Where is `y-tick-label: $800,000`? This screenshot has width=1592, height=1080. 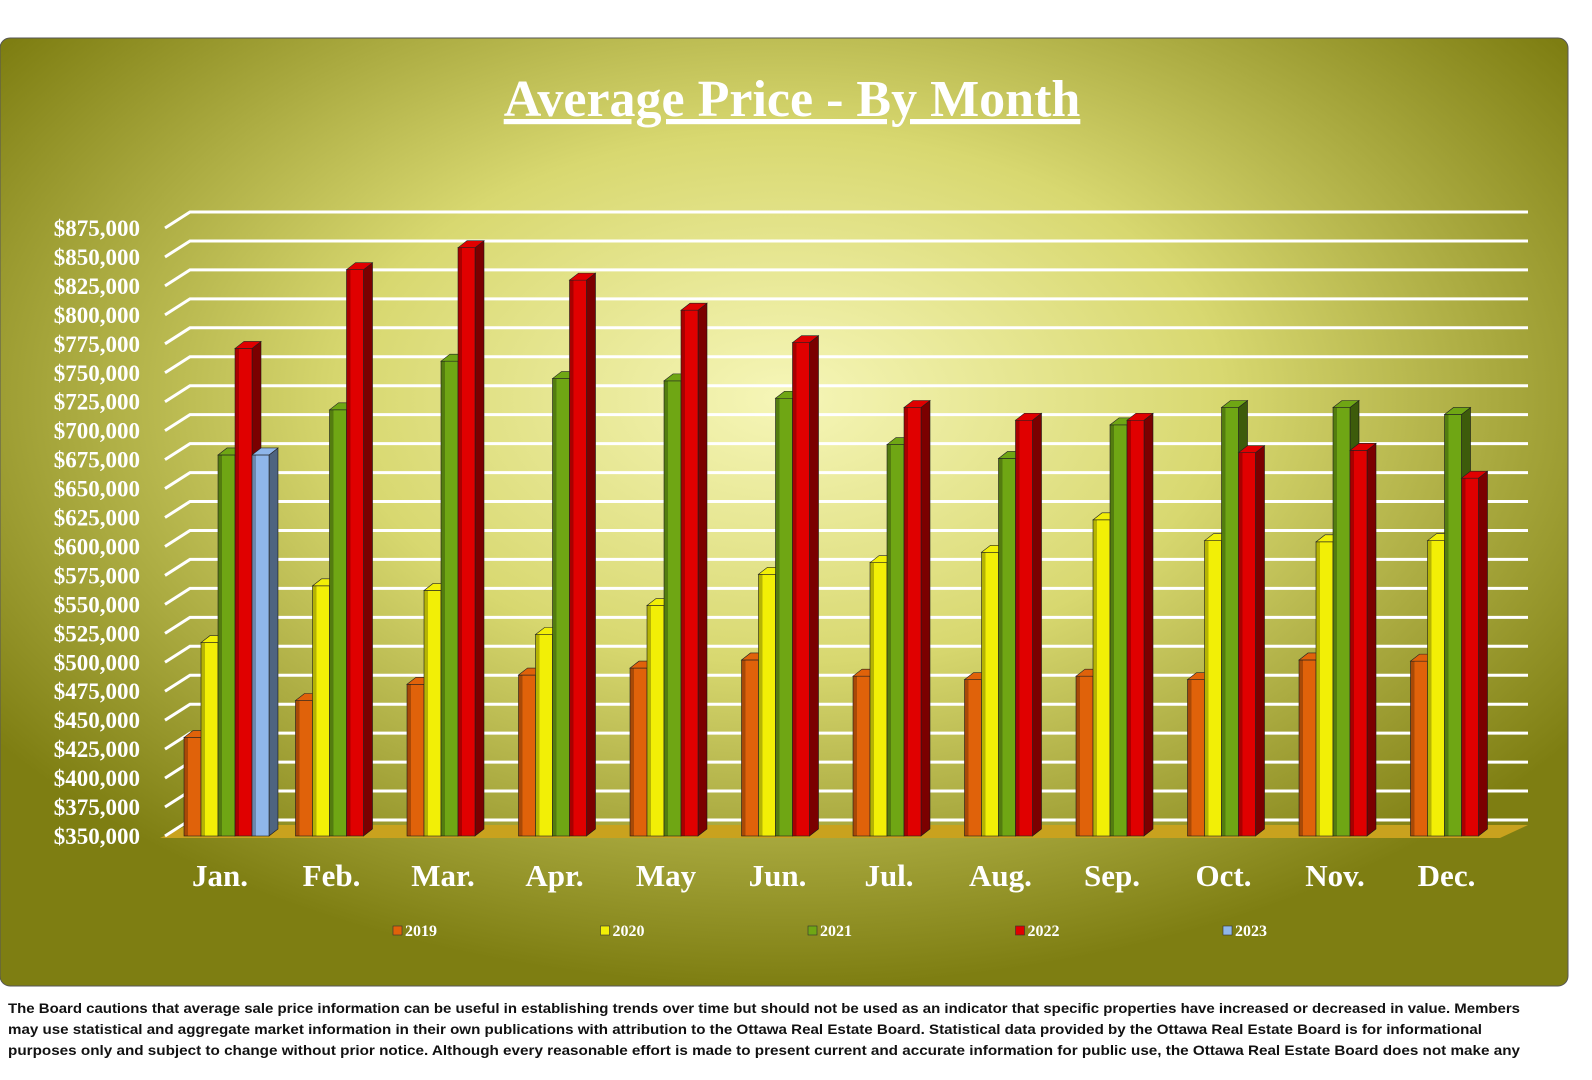
y-tick-label: $800,000 is located at coordinates (97, 315).